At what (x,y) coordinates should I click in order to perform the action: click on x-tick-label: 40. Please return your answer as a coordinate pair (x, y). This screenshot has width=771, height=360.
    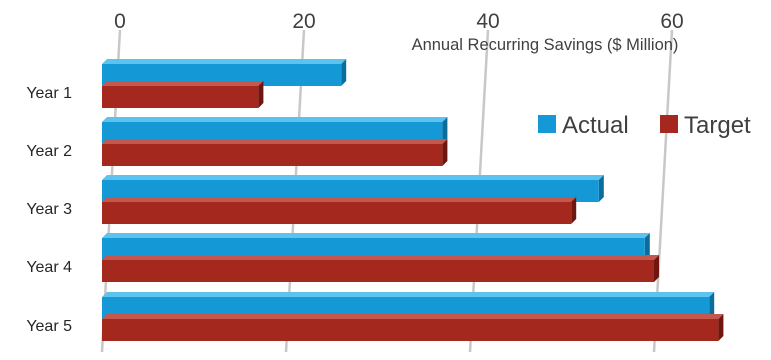
    Looking at the image, I should click on (487, 21).